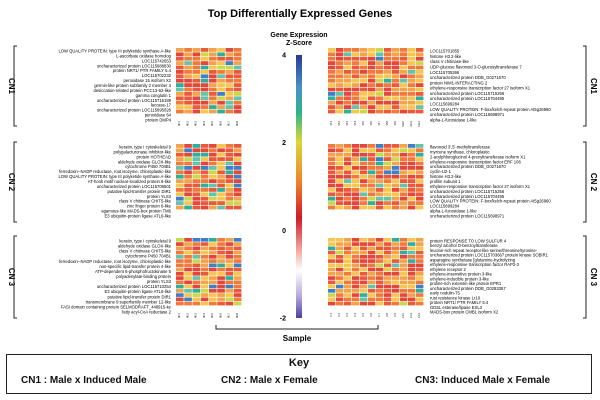 Image resolution: width=600 pixels, height=400 pixels. I want to click on gene-label-right: uncharacterized protein LOC115715256, so click(467, 191).